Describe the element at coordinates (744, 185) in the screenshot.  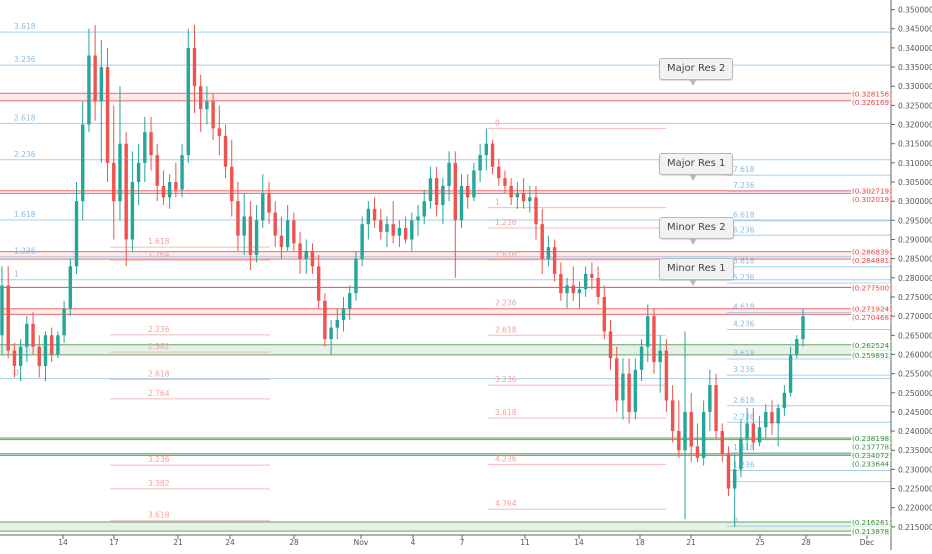
I see `fib-label-3-1: 7.236` at that location.